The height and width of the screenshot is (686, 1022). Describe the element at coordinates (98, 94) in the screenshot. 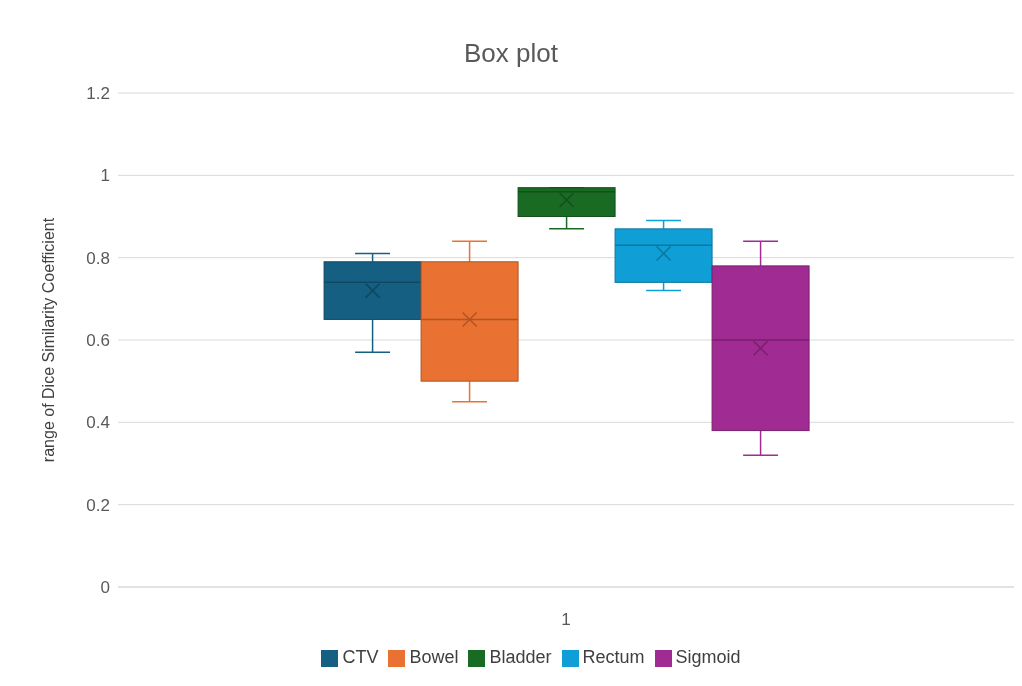

I see `y-tick-label: 1.2` at that location.